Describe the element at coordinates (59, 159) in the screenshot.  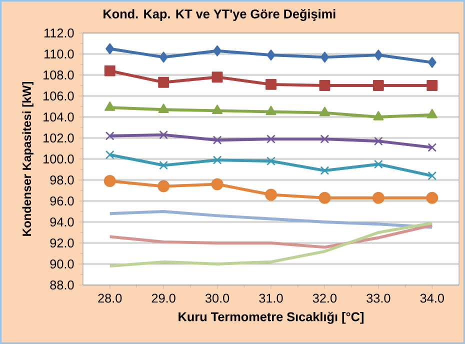
I see `y-tick-label: 100.0` at that location.